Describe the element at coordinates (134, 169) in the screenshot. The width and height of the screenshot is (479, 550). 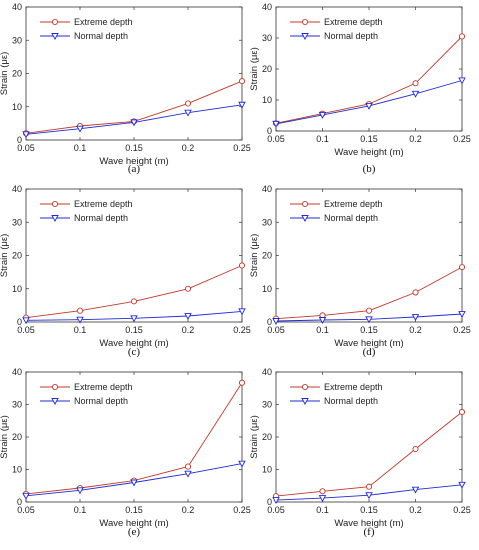
I see `panel-label: (a)` at that location.